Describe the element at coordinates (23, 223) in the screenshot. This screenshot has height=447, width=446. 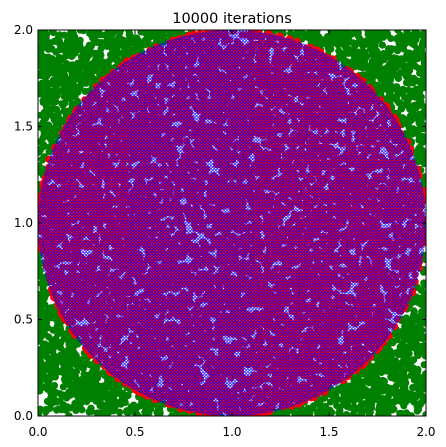
I see `y-tick-label: 1.0` at that location.